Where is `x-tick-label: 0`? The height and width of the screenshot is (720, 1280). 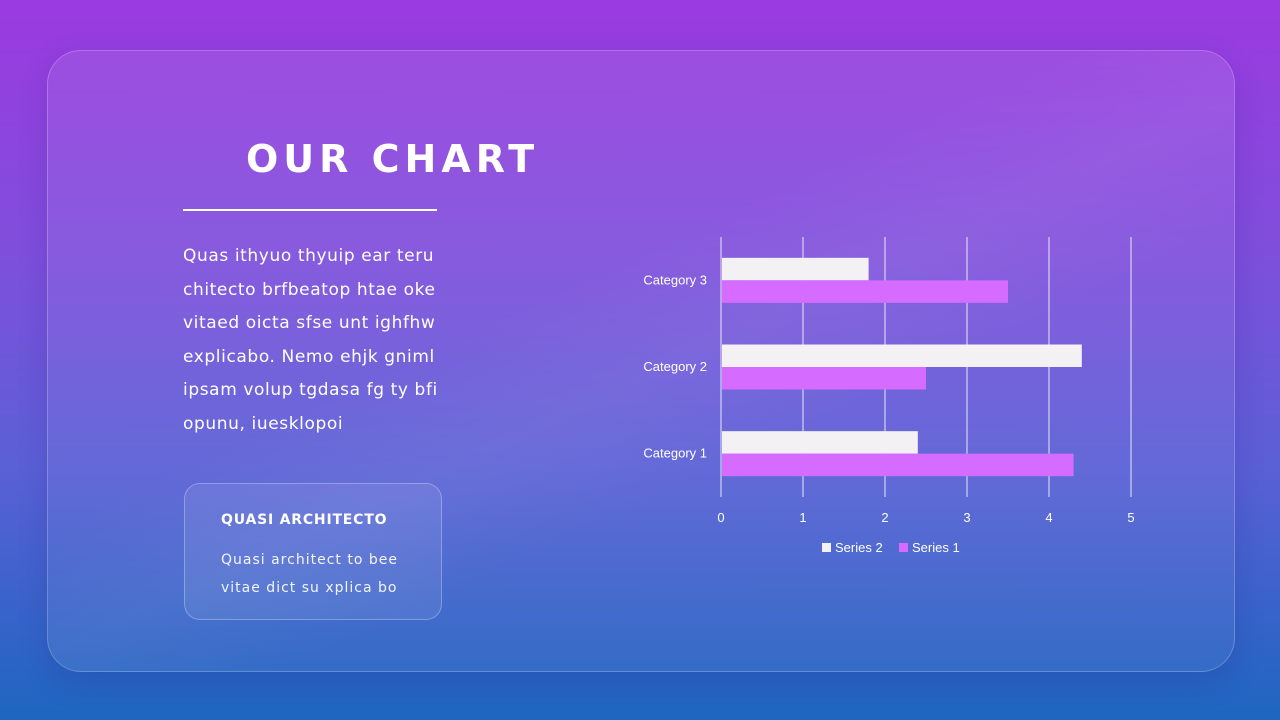 x-tick-label: 0 is located at coordinates (720, 517).